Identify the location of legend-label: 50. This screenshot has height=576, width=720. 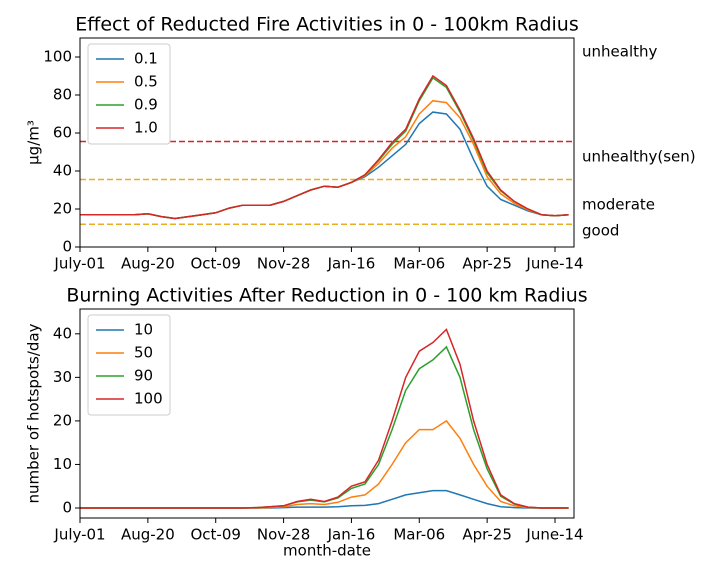
(143, 353).